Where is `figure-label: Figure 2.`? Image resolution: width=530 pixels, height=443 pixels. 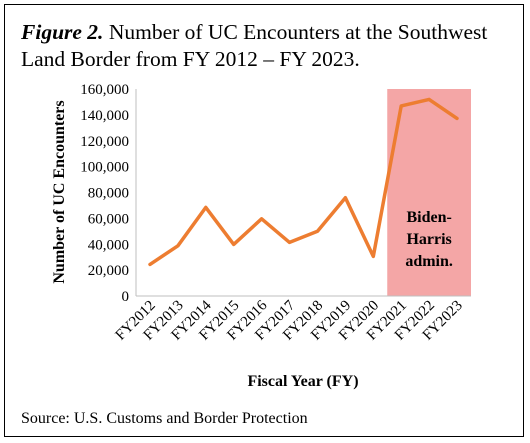
figure-label: Figure 2. is located at coordinates (62, 32).